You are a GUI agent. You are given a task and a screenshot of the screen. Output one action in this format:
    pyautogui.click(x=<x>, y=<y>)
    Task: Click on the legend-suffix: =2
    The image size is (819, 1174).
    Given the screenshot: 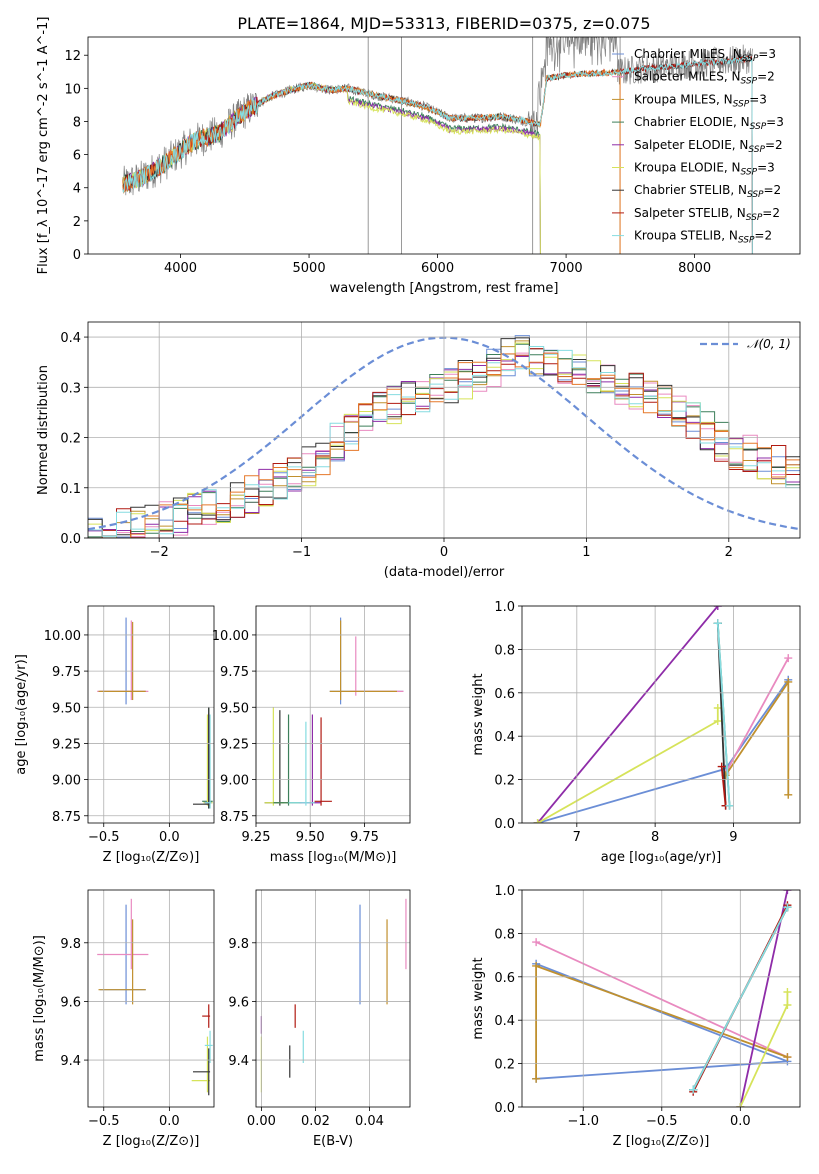 What is the action you would take?
    pyautogui.click(x=773, y=190)
    